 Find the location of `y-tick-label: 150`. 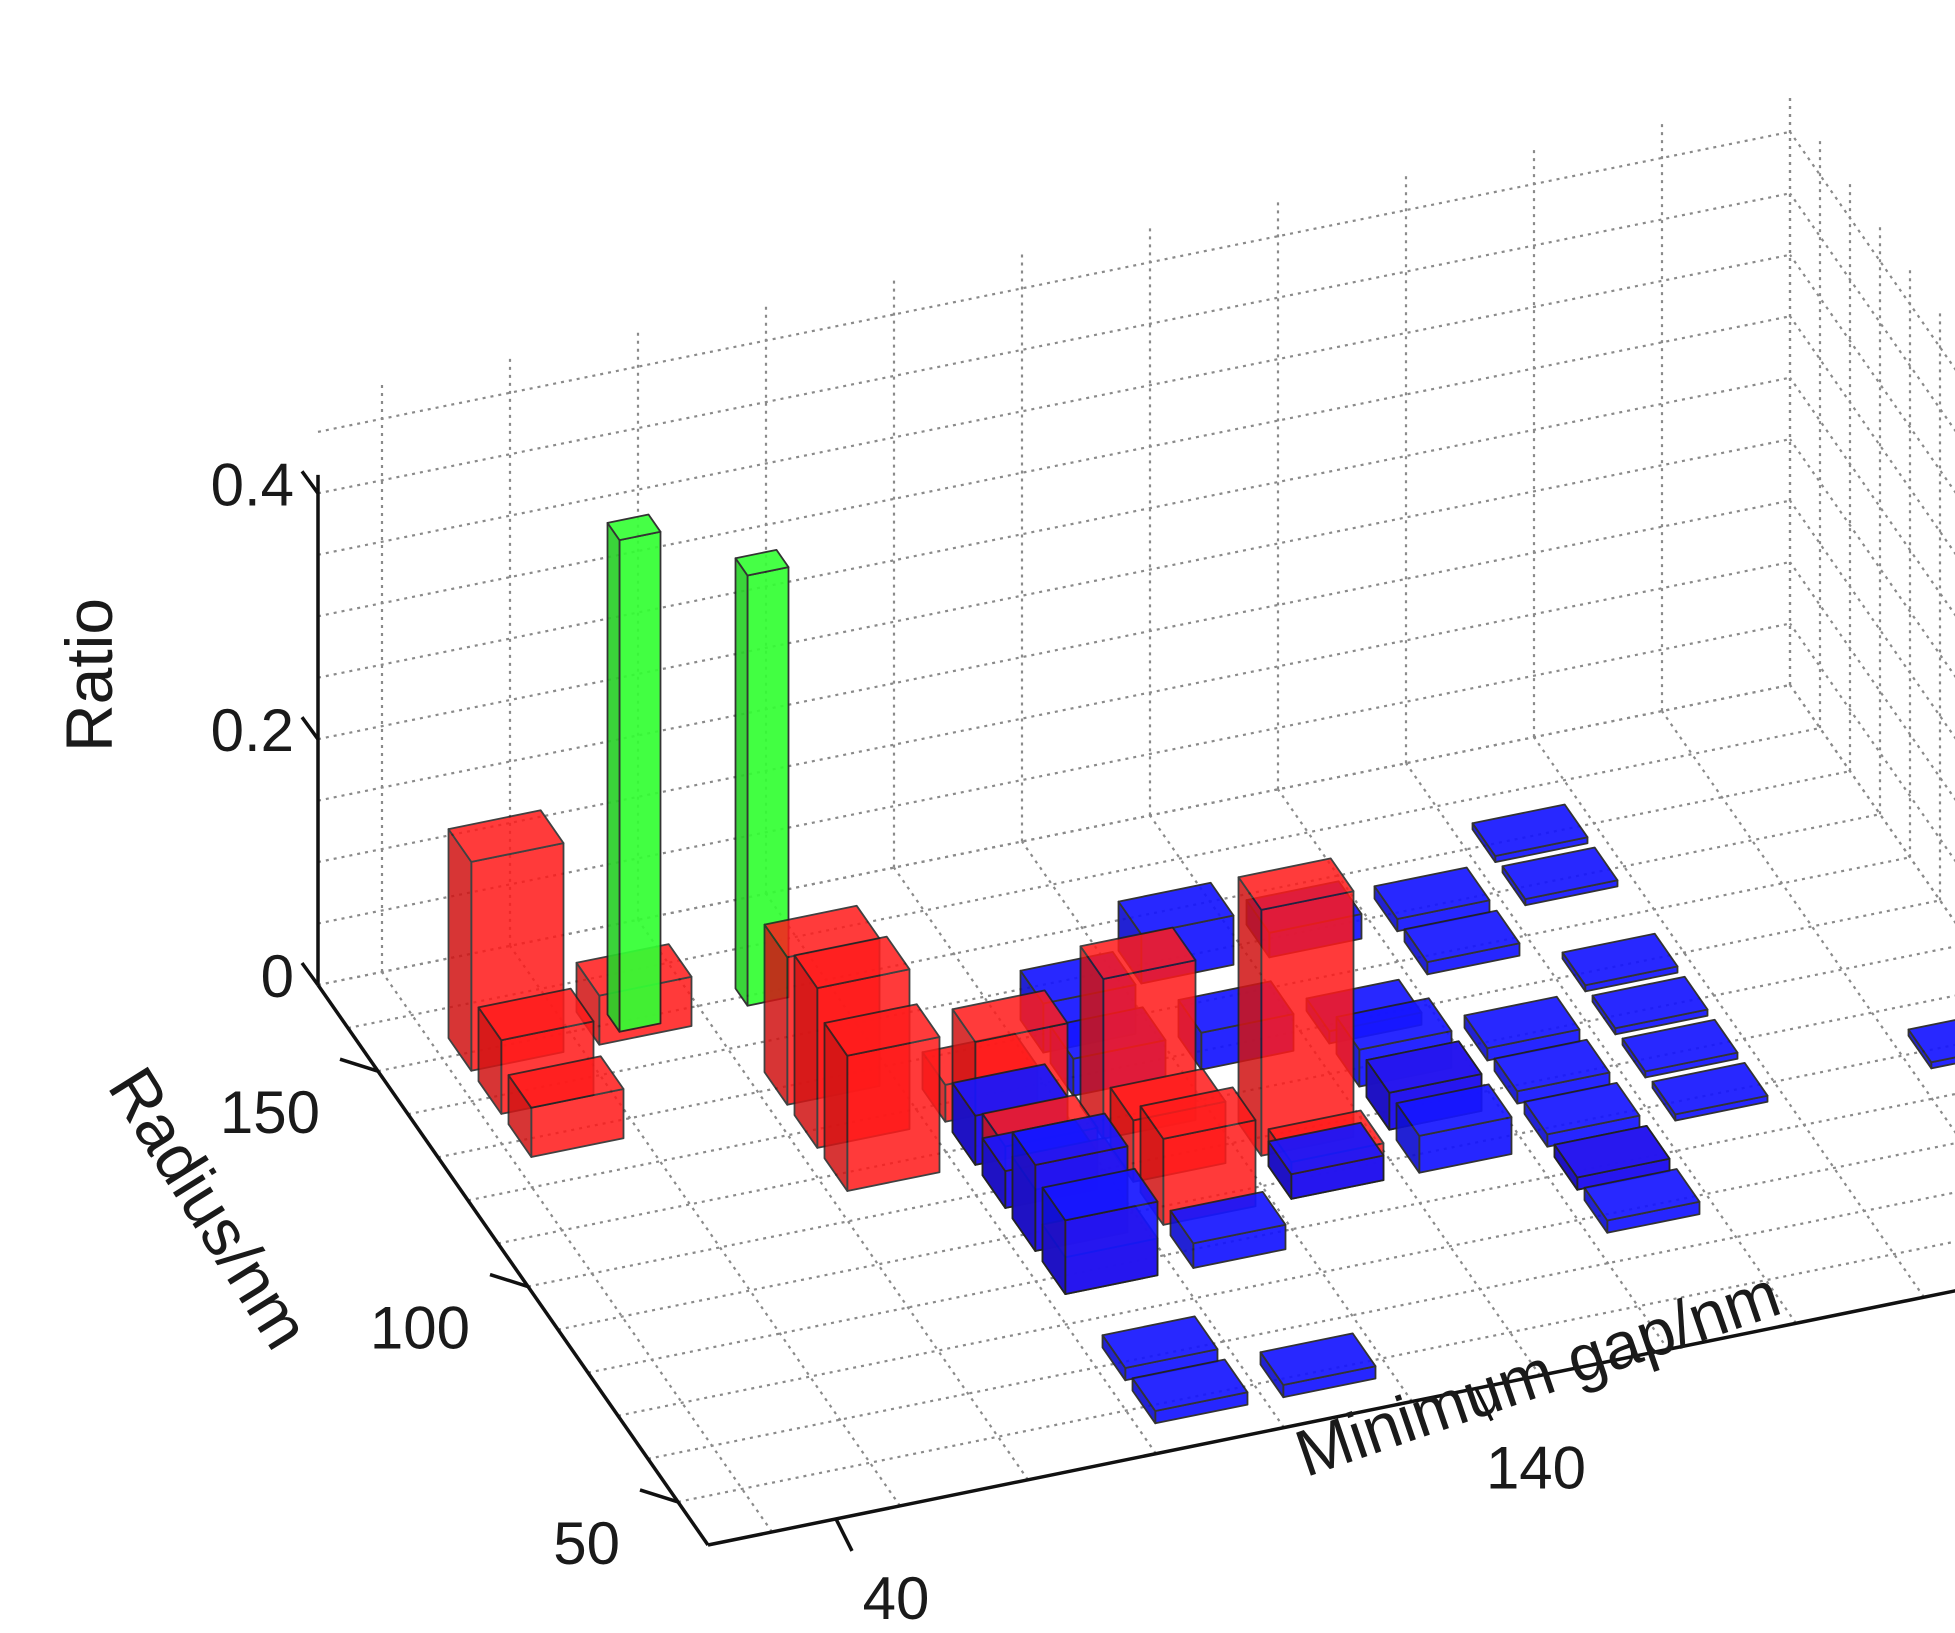

y-tick-label: 150 is located at coordinates (270, 1112).